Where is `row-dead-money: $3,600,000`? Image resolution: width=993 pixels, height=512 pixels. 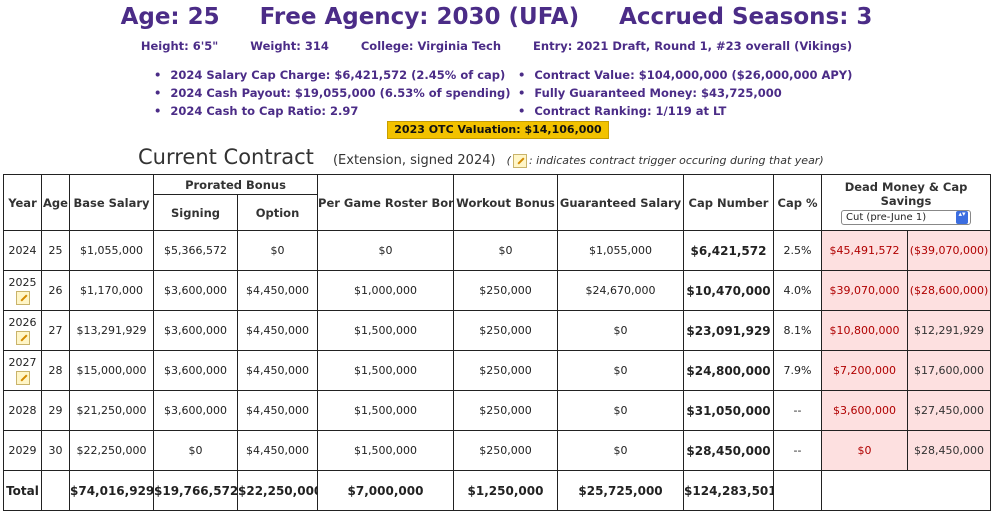
row-dead-money: $3,600,000 is located at coordinates (865, 410).